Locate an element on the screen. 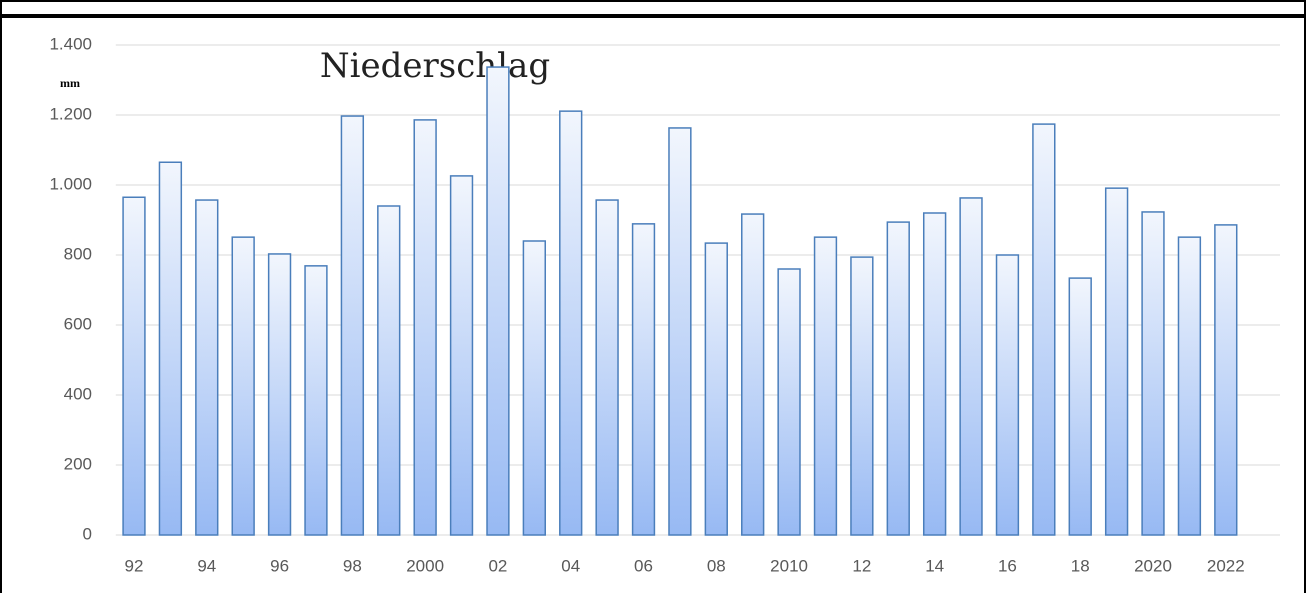 This screenshot has width=1306, height=593. x-tick-label: 98 is located at coordinates (352, 565).